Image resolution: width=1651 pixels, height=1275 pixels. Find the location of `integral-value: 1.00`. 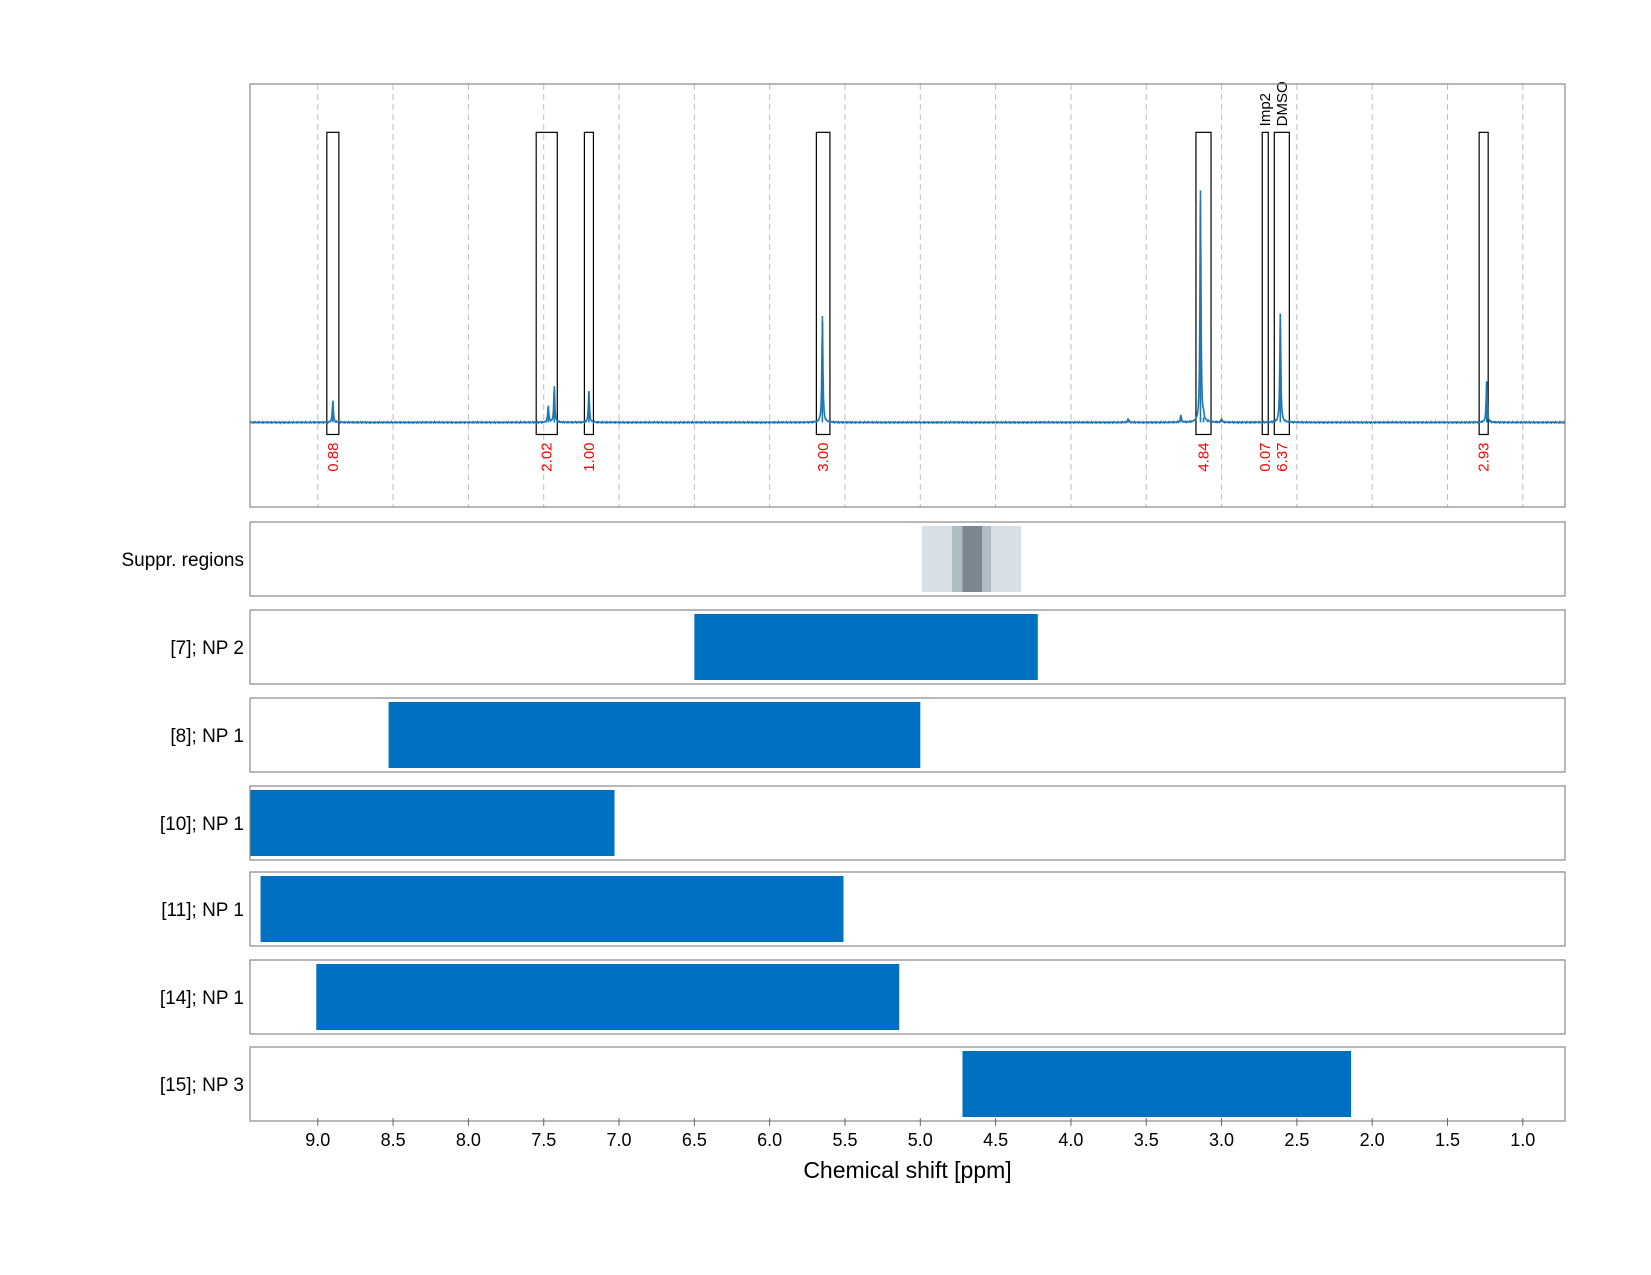

integral-value: 1.00 is located at coordinates (589, 456).